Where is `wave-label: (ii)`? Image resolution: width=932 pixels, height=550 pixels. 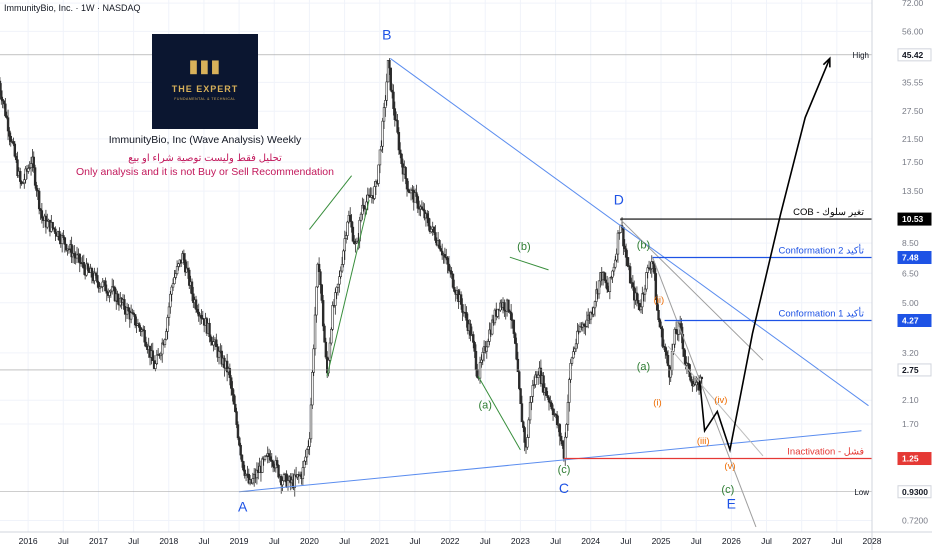 wave-label: (ii) is located at coordinates (659, 300).